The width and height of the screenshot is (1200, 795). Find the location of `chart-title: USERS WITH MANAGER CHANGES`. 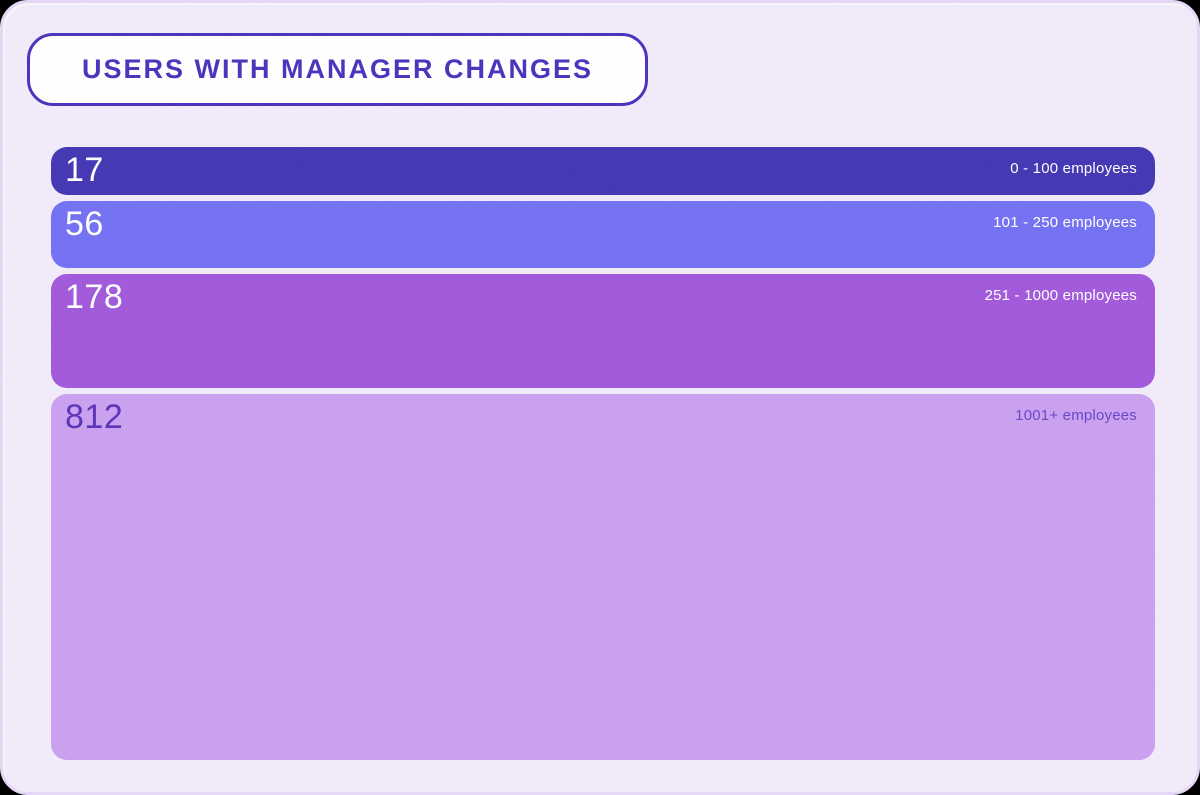

chart-title: USERS WITH MANAGER CHANGES is located at coordinates (337, 69).